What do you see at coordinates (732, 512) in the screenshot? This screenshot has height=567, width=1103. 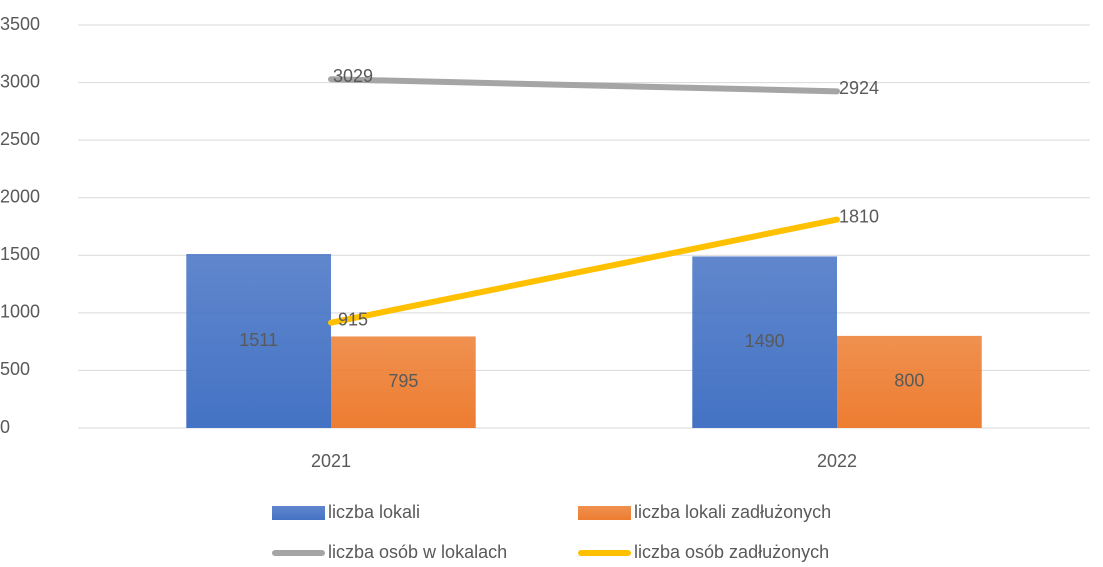 I see `legend-label: liczba lokali zadłużonych` at bounding box center [732, 512].